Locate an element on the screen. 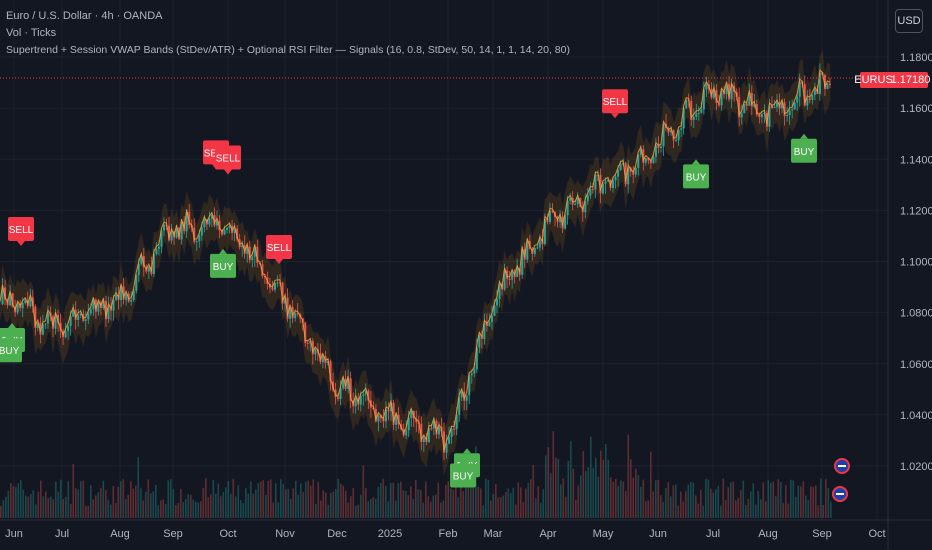  symbol-title: Euro / U.S. Dollar · 4h · OANDA is located at coordinates (84, 16).